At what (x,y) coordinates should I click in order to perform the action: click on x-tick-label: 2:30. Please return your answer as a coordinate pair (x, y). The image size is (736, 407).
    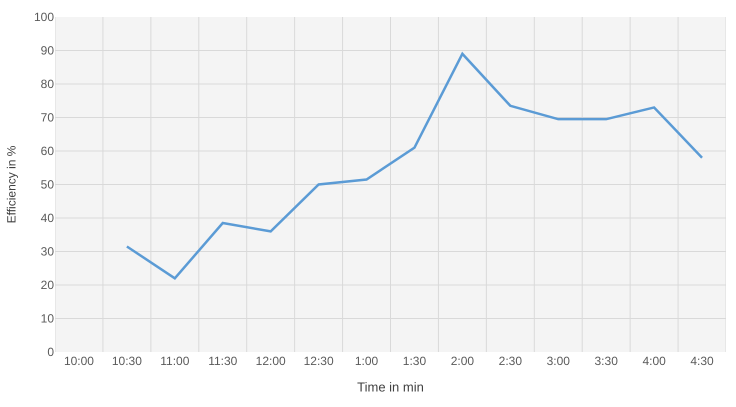
    Looking at the image, I should click on (510, 361).